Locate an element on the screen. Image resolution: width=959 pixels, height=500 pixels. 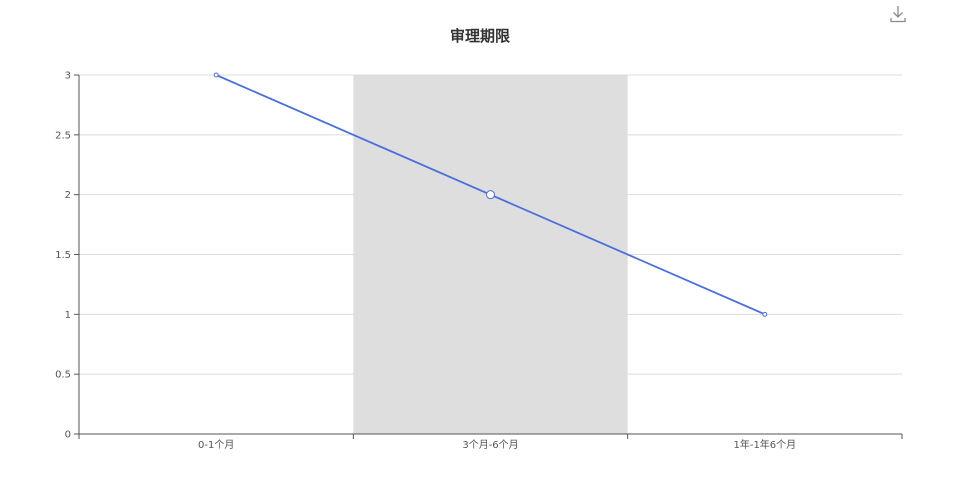
y-tick-label: 2.5 is located at coordinates (63, 135).